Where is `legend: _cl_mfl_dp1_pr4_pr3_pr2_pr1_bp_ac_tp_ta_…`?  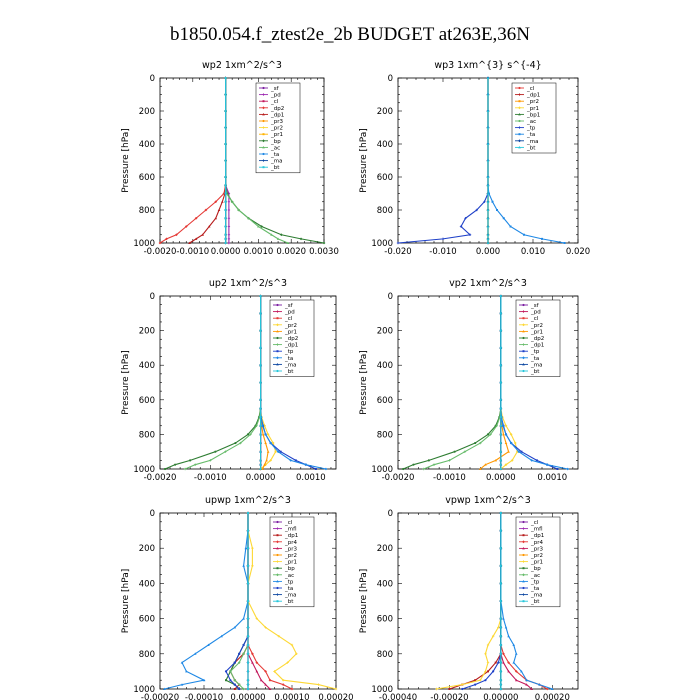
legend: _cl_mfl_dp1_pr4_pr3_pr2_pr1_bp_ac_tp_ta_… is located at coordinates (538, 562).